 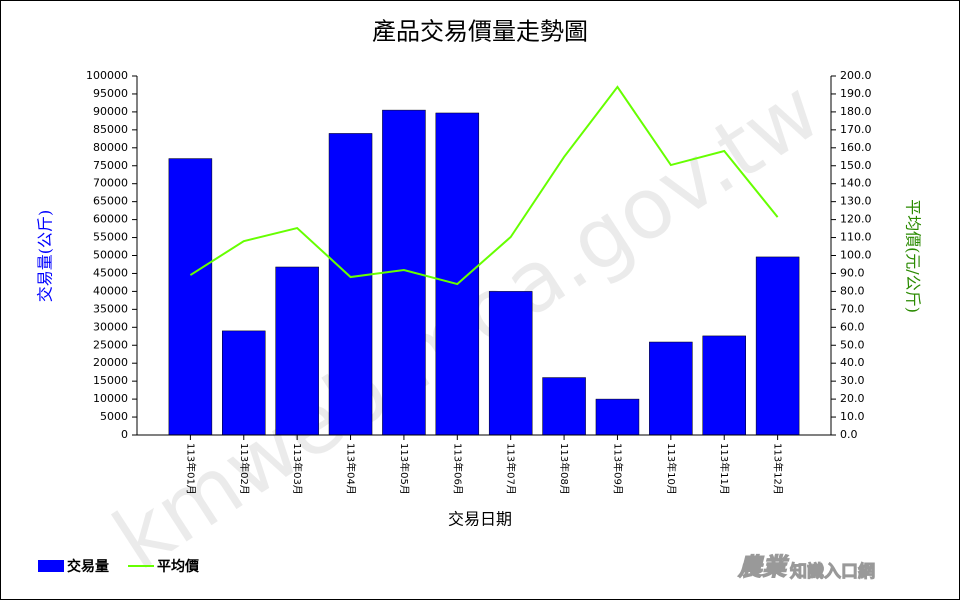 What do you see at coordinates (110, 201) in the screenshot?
I see `y-tick-label: 65000` at bounding box center [110, 201].